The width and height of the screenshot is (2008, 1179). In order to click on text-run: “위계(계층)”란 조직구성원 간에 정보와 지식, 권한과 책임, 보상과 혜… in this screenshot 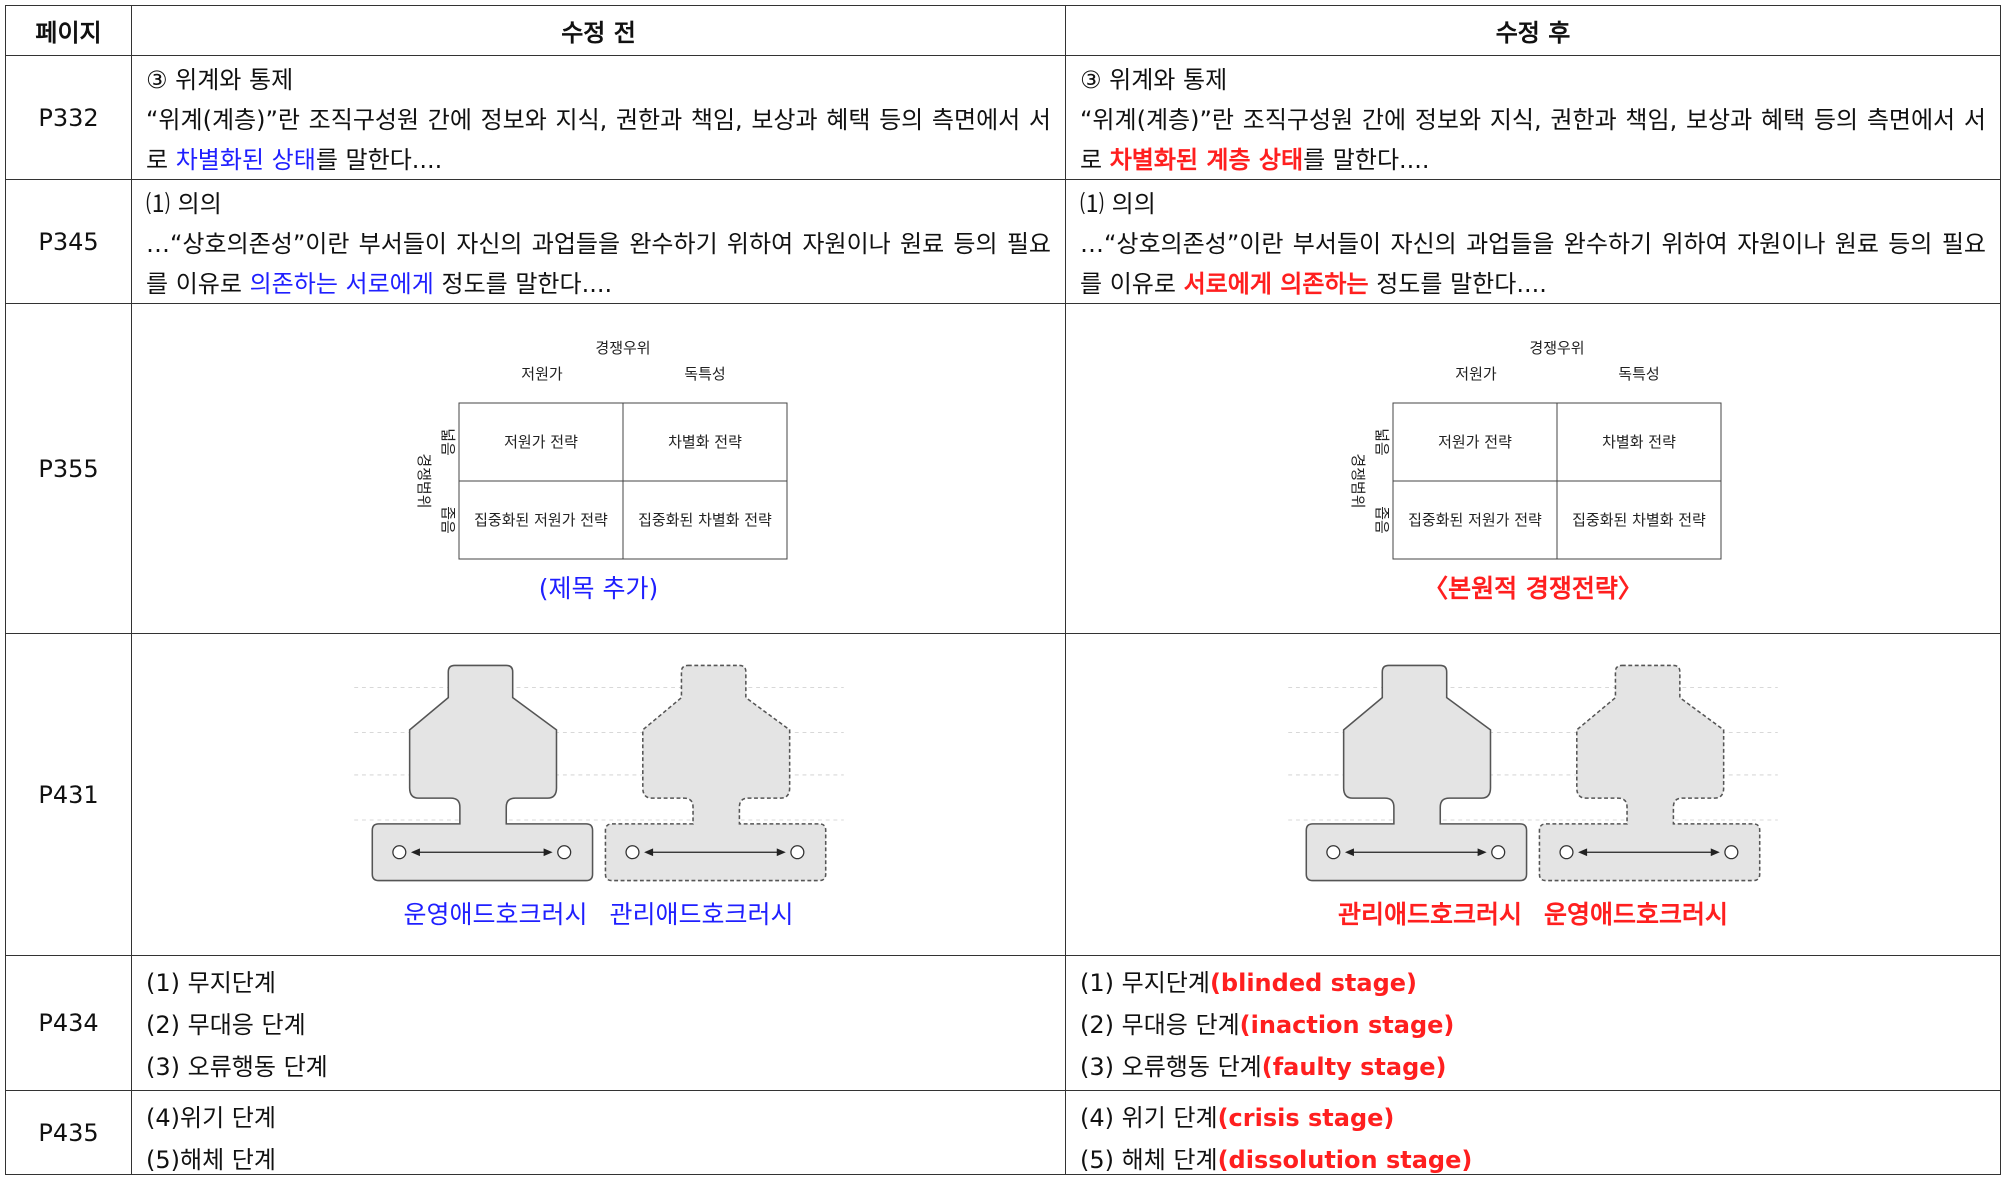, I will do `click(598, 140)`.